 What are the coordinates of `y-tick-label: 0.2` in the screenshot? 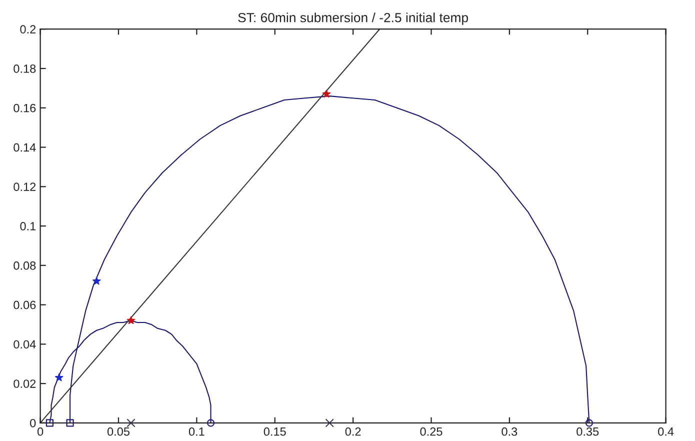 It's located at (28, 29).